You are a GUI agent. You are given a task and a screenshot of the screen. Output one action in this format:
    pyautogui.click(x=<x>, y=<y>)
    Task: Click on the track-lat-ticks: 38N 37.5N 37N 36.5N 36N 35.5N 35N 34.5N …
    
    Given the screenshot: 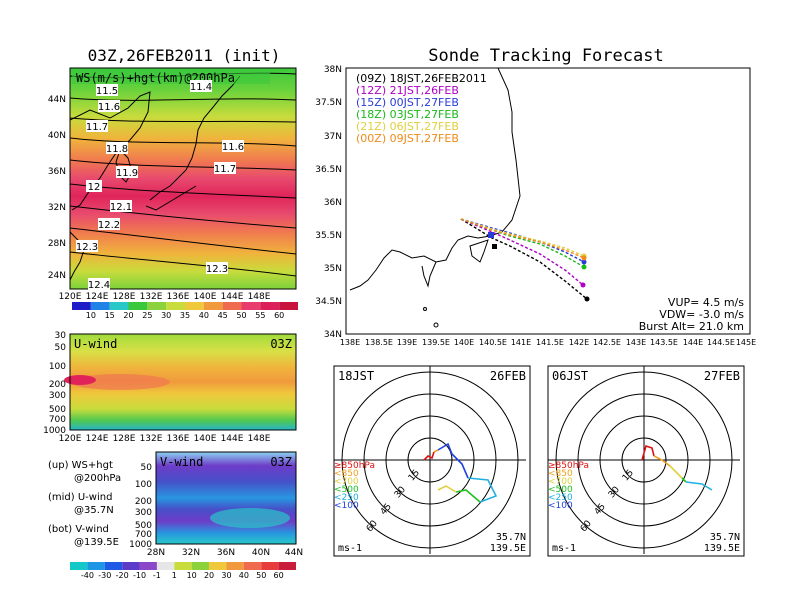 What is the action you would take?
    pyautogui.click(x=328, y=202)
    